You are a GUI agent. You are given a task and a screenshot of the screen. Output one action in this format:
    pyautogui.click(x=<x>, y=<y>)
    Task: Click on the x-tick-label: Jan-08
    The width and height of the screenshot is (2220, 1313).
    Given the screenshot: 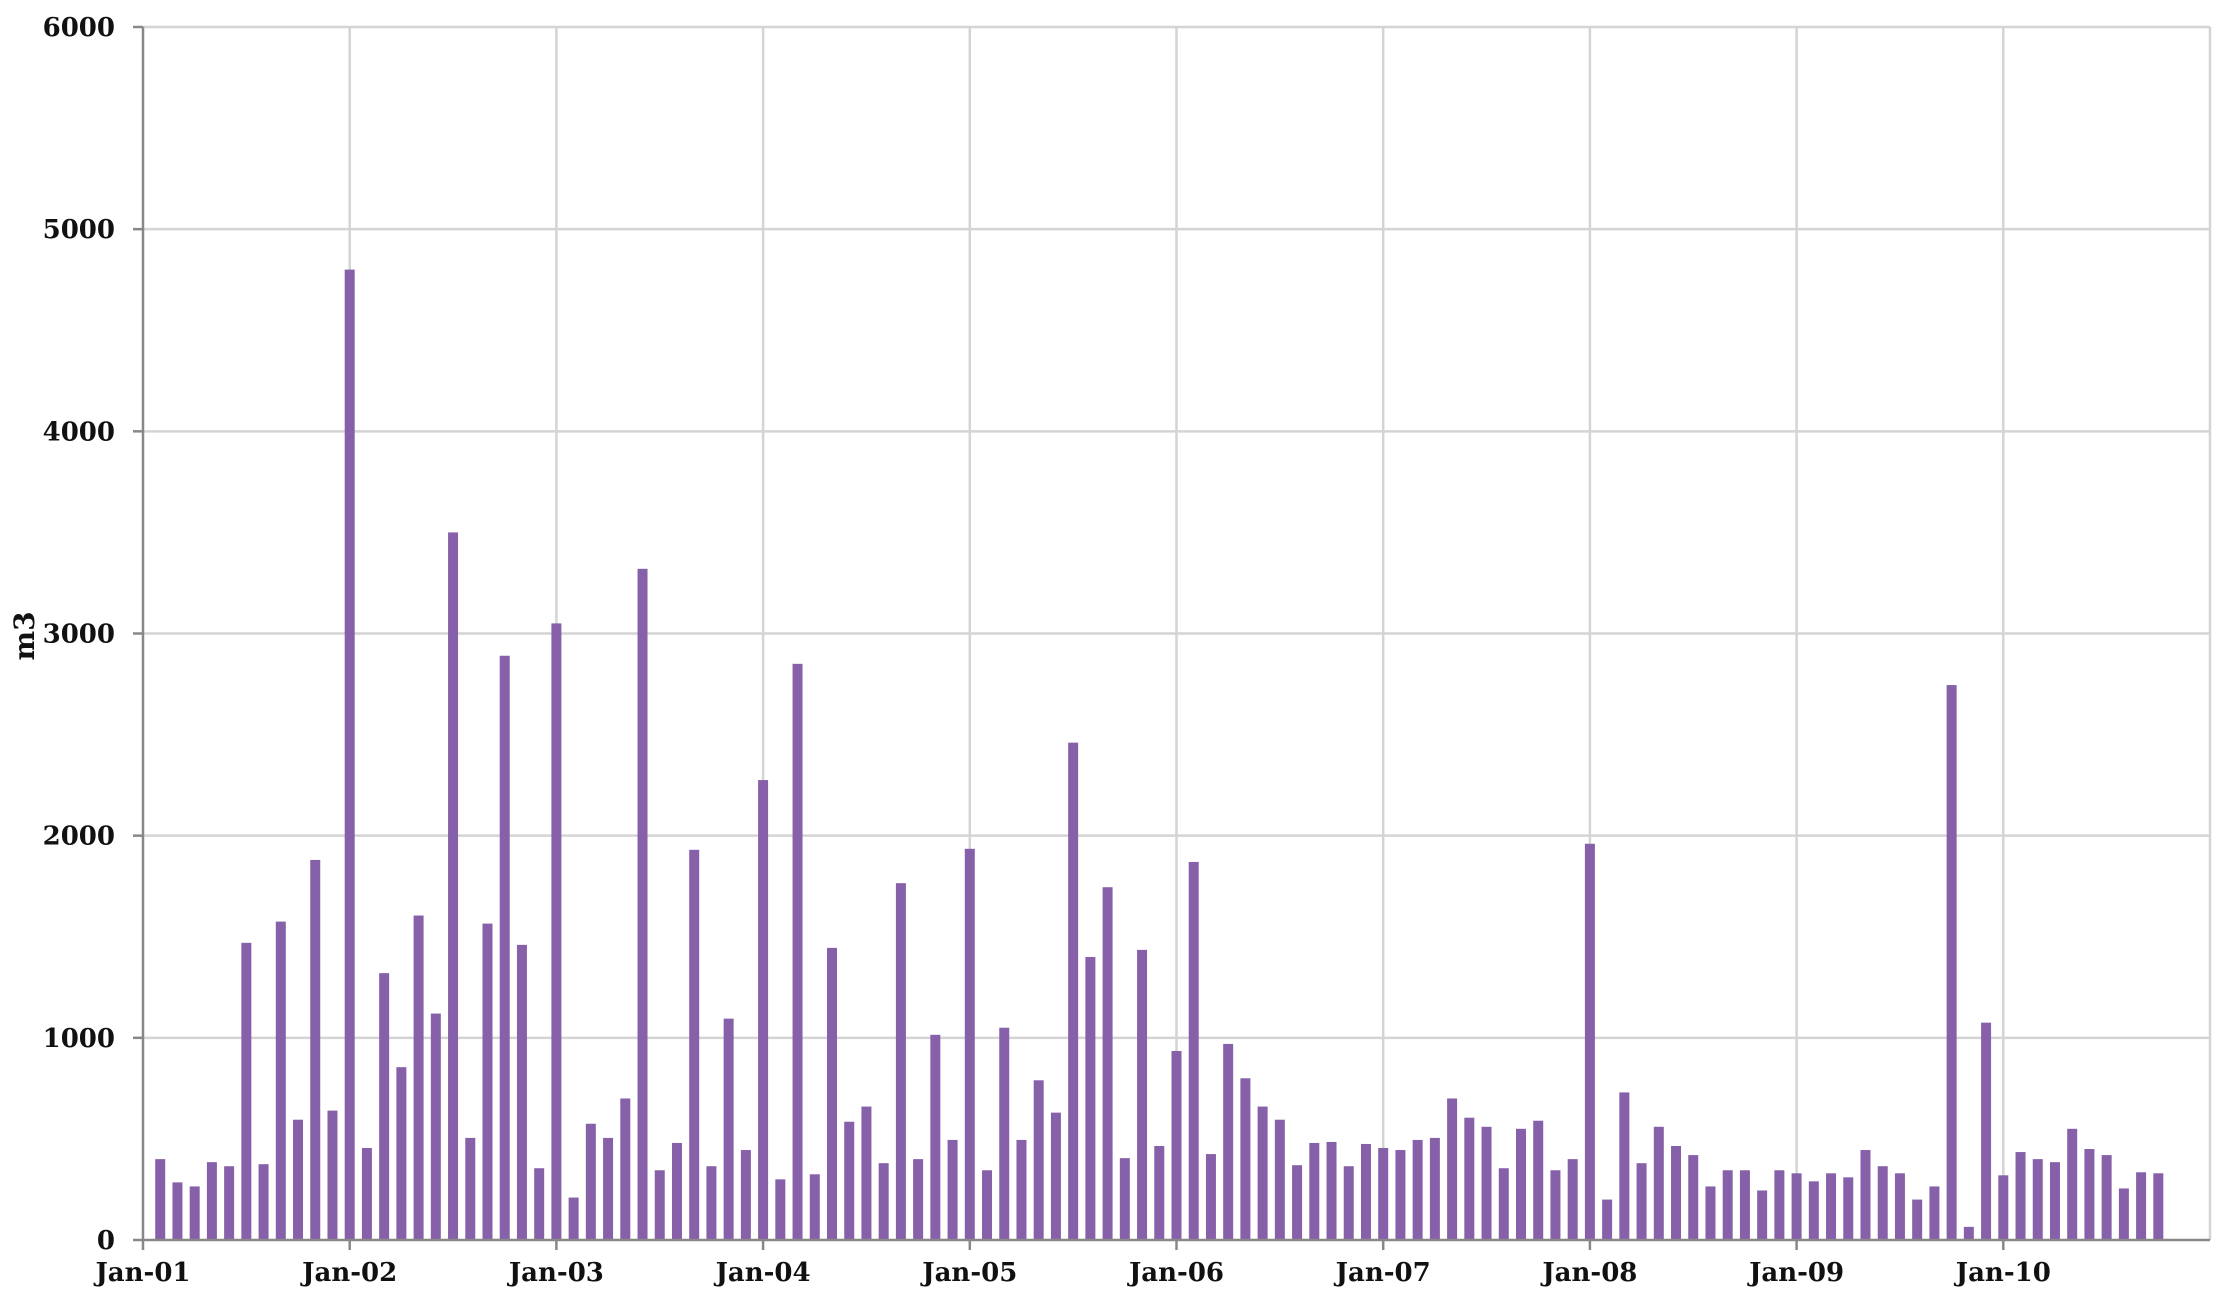 What is the action you would take?
    pyautogui.click(x=1588, y=1273)
    